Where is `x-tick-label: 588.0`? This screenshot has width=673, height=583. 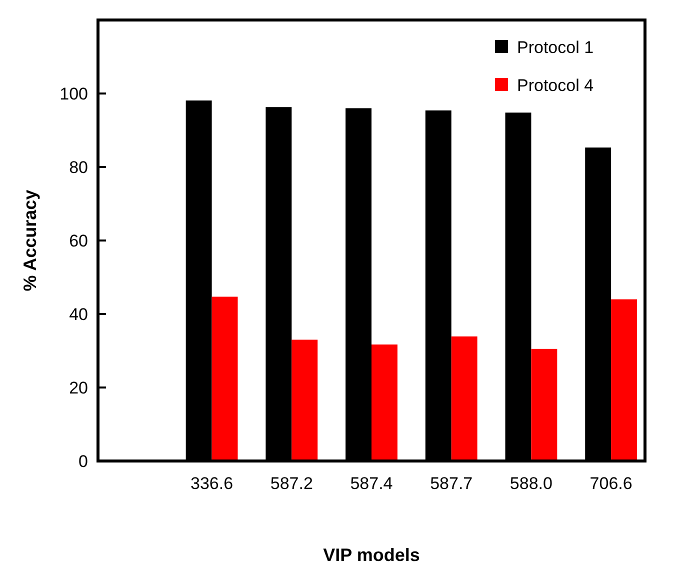
x-tick-label: 588.0 is located at coordinates (531, 483).